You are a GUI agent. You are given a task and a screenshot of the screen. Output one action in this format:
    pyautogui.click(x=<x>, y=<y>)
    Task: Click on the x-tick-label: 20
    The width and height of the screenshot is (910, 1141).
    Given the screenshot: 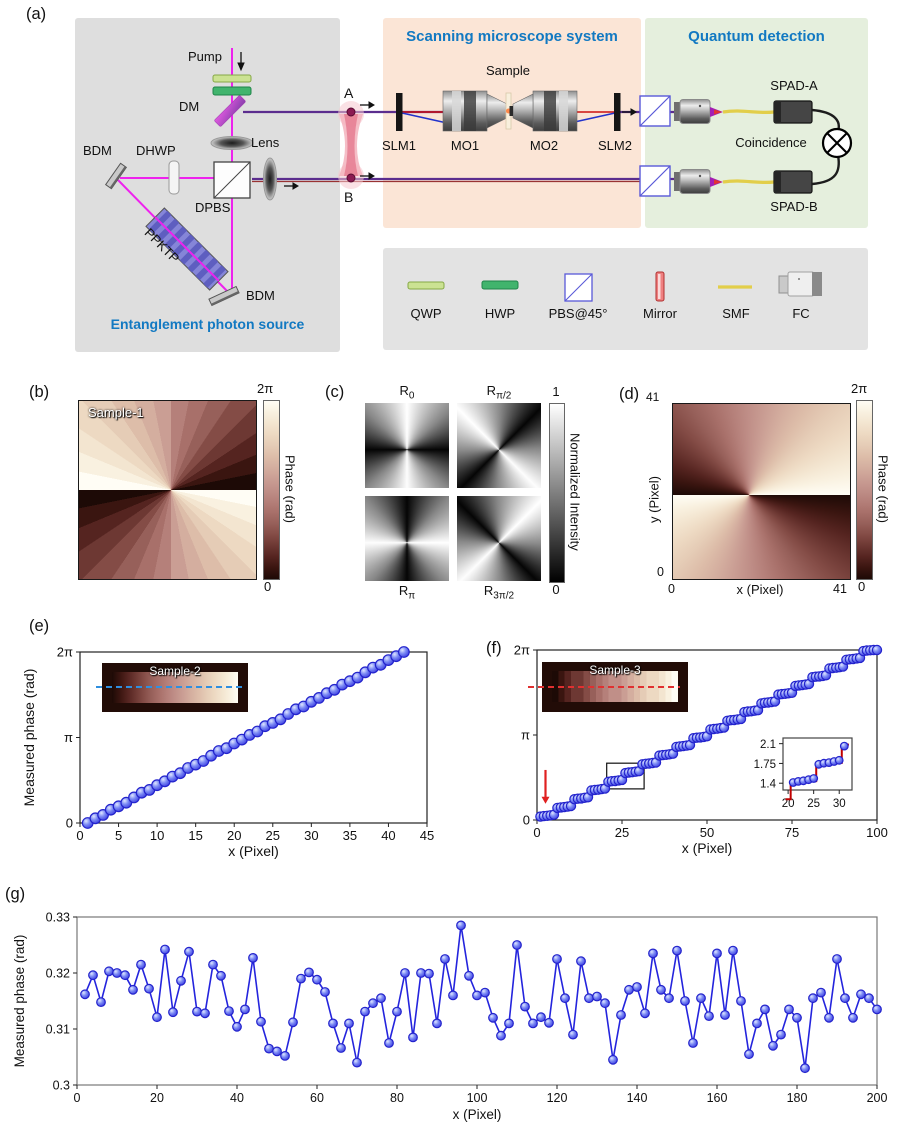 What is the action you would take?
    pyautogui.click(x=234, y=835)
    